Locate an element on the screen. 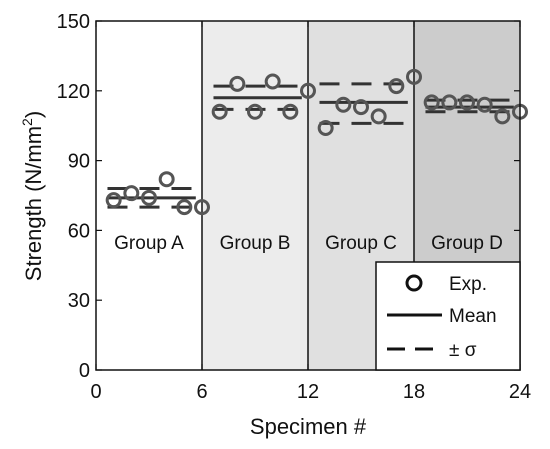  legend: Exp. Mean ± σ is located at coordinates (448, 316).